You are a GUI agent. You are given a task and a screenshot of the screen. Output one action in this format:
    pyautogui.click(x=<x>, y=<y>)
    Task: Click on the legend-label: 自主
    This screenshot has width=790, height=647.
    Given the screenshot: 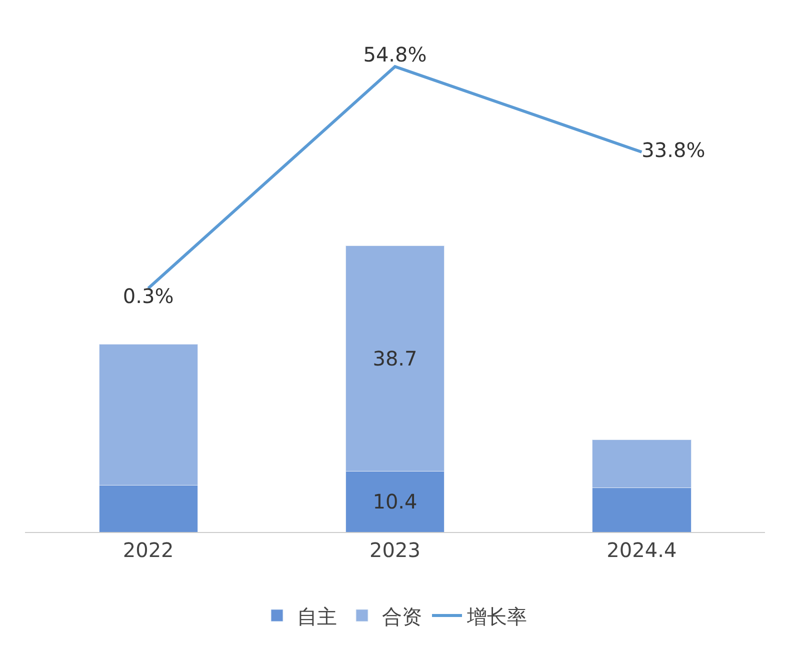 What is the action you would take?
    pyautogui.click(x=317, y=616)
    